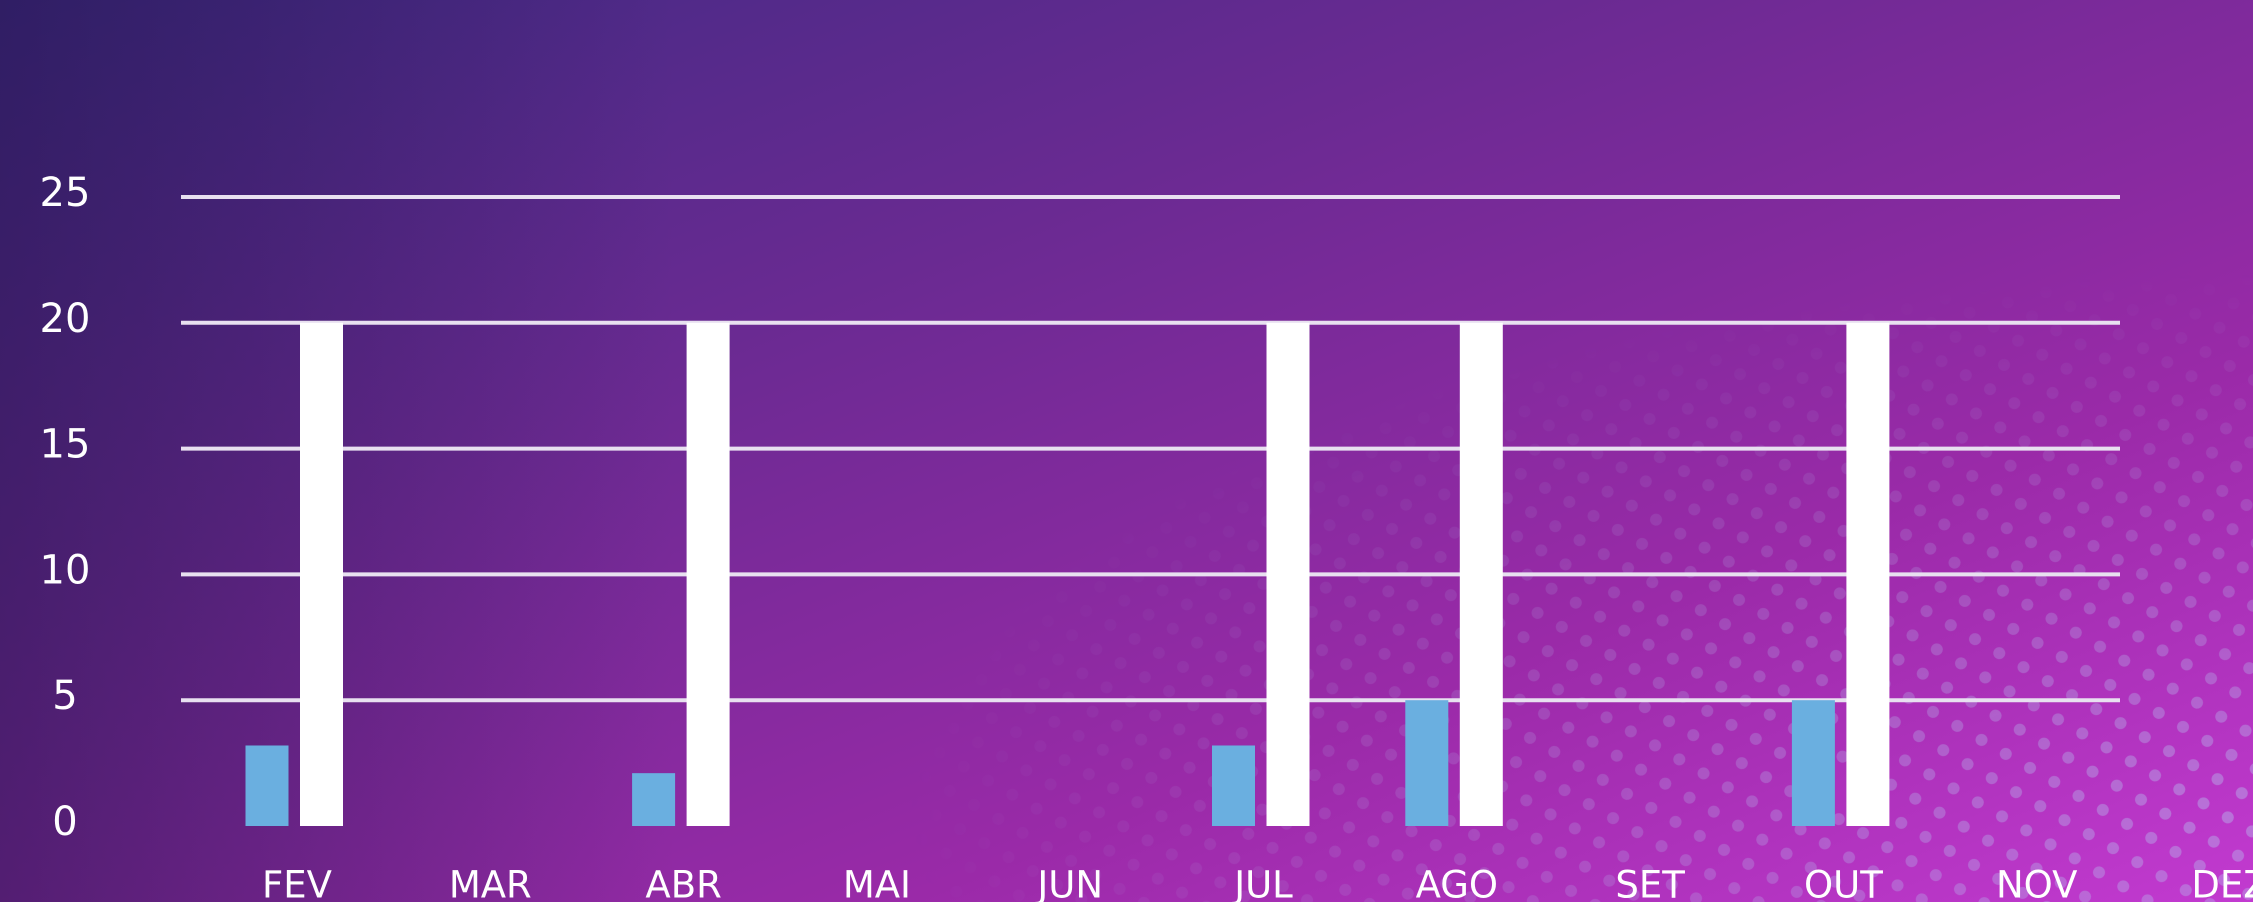  I want to click on y-tick-label: 10, so click(65, 570).